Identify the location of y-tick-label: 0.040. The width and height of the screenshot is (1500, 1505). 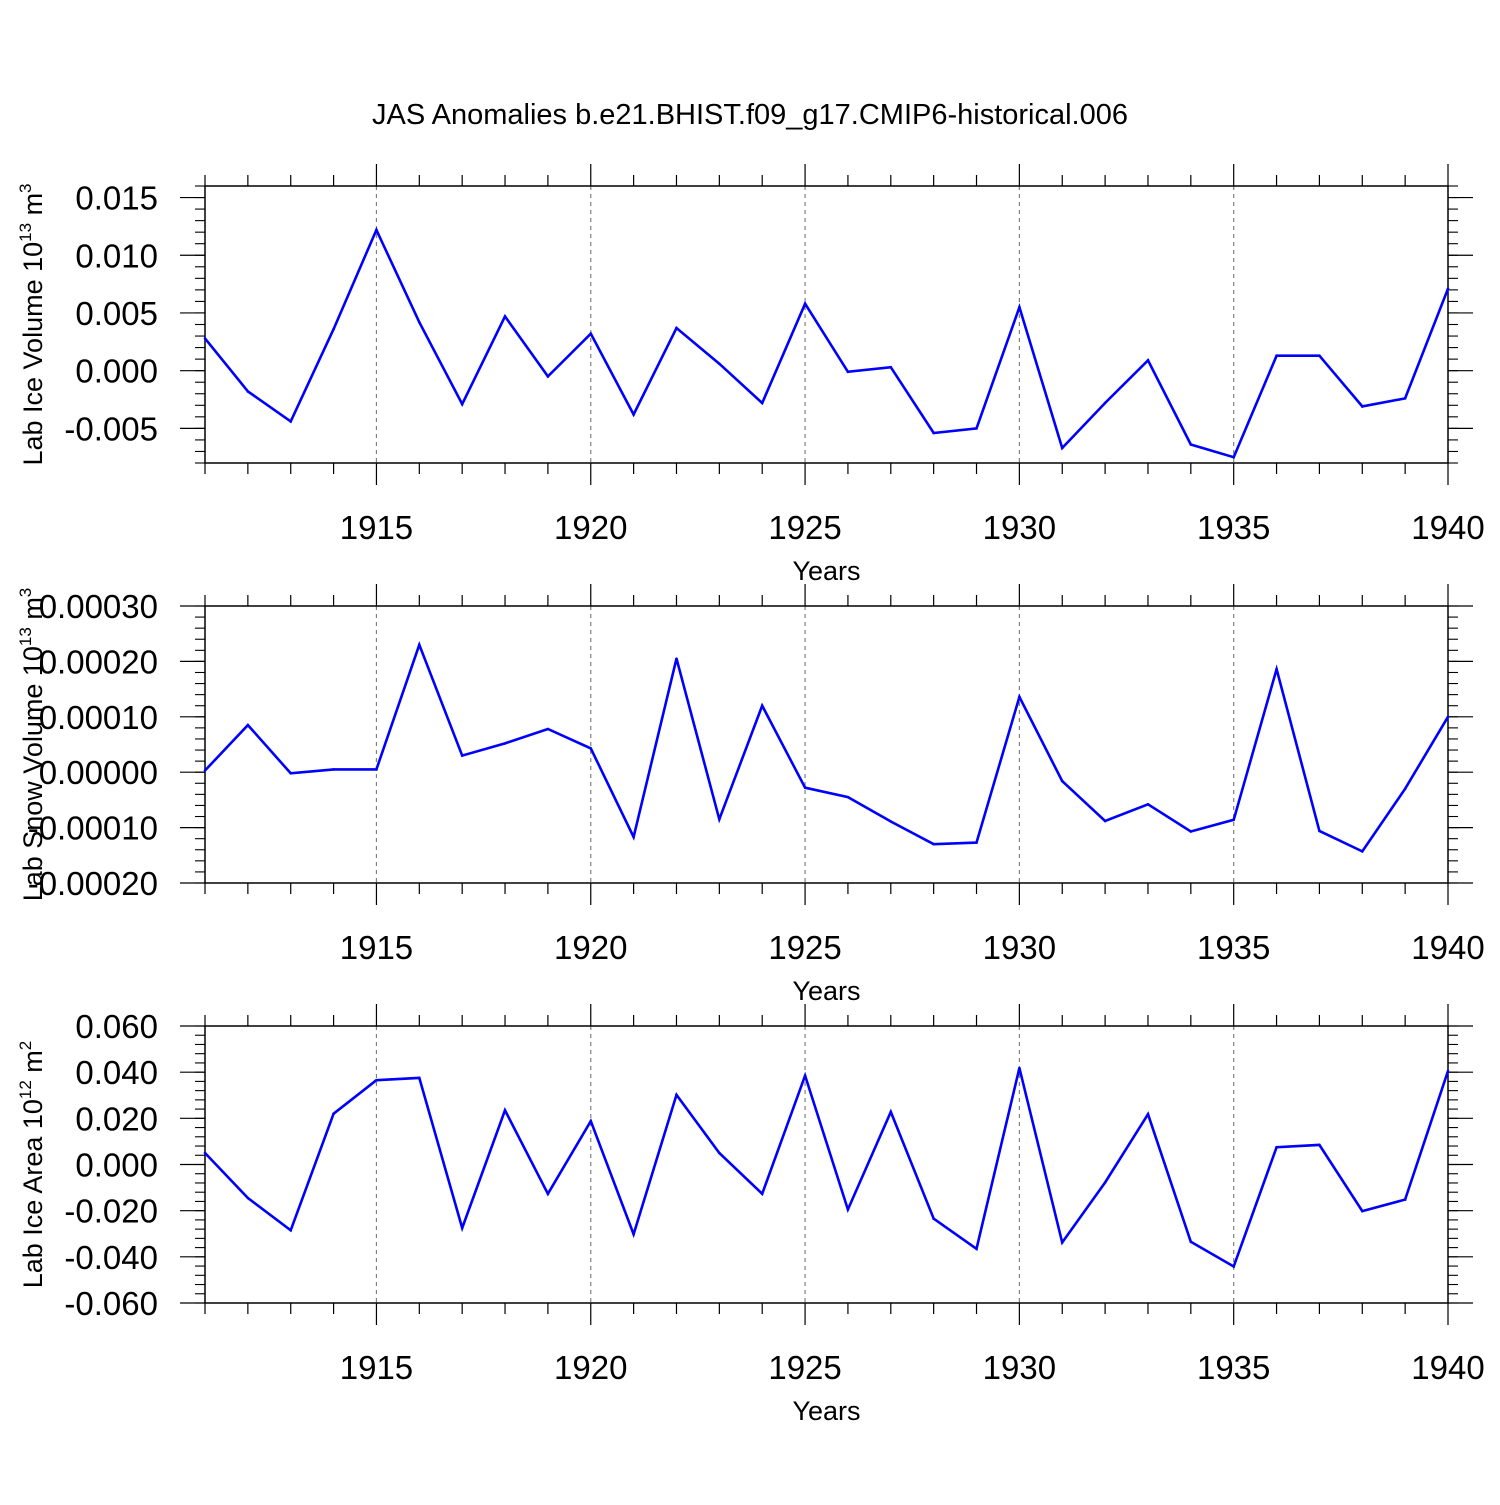
(116, 1072).